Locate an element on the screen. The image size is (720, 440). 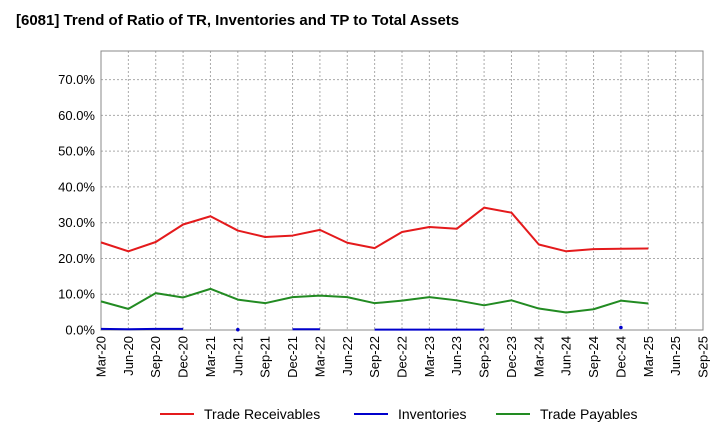
x-tick-label: Jun-21 is located at coordinates (237, 356).